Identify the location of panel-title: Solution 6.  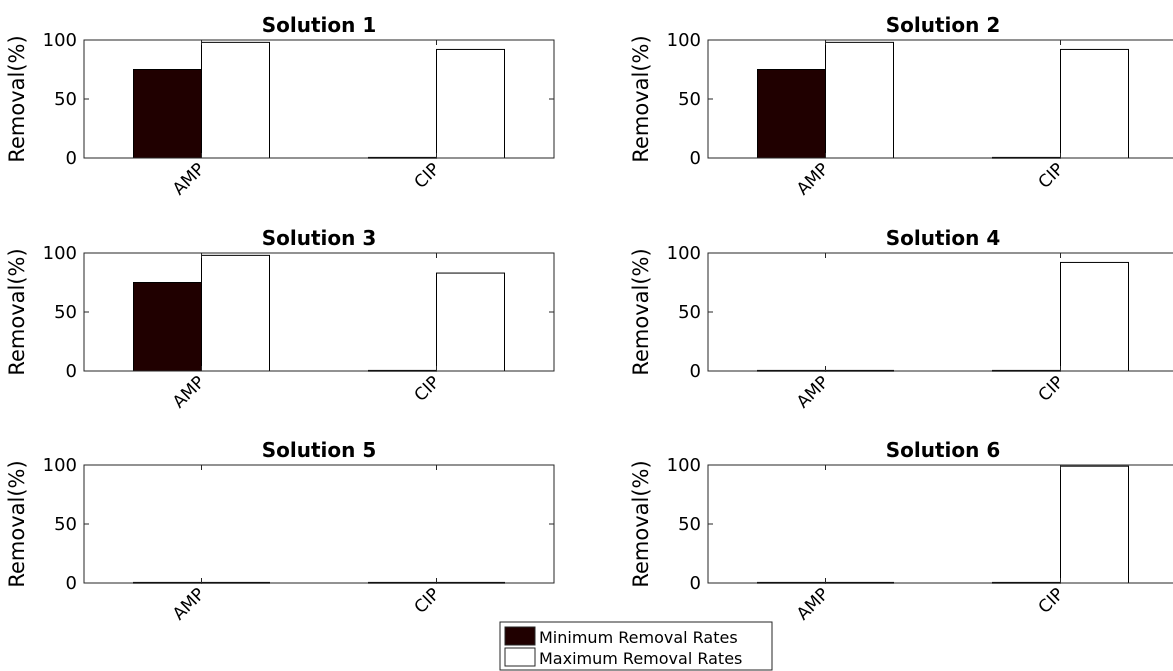
(943, 450).